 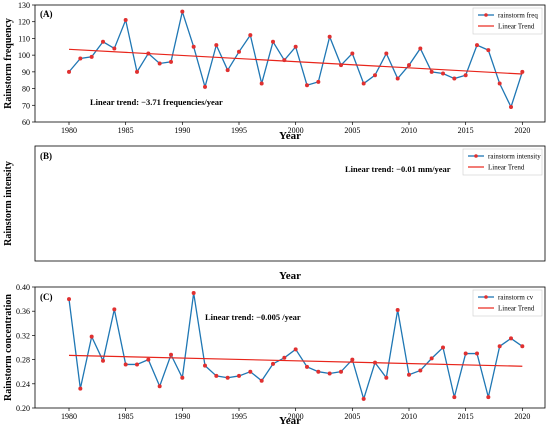 I want to click on legend-series-label: rainstorm intensity, so click(x=514, y=157).